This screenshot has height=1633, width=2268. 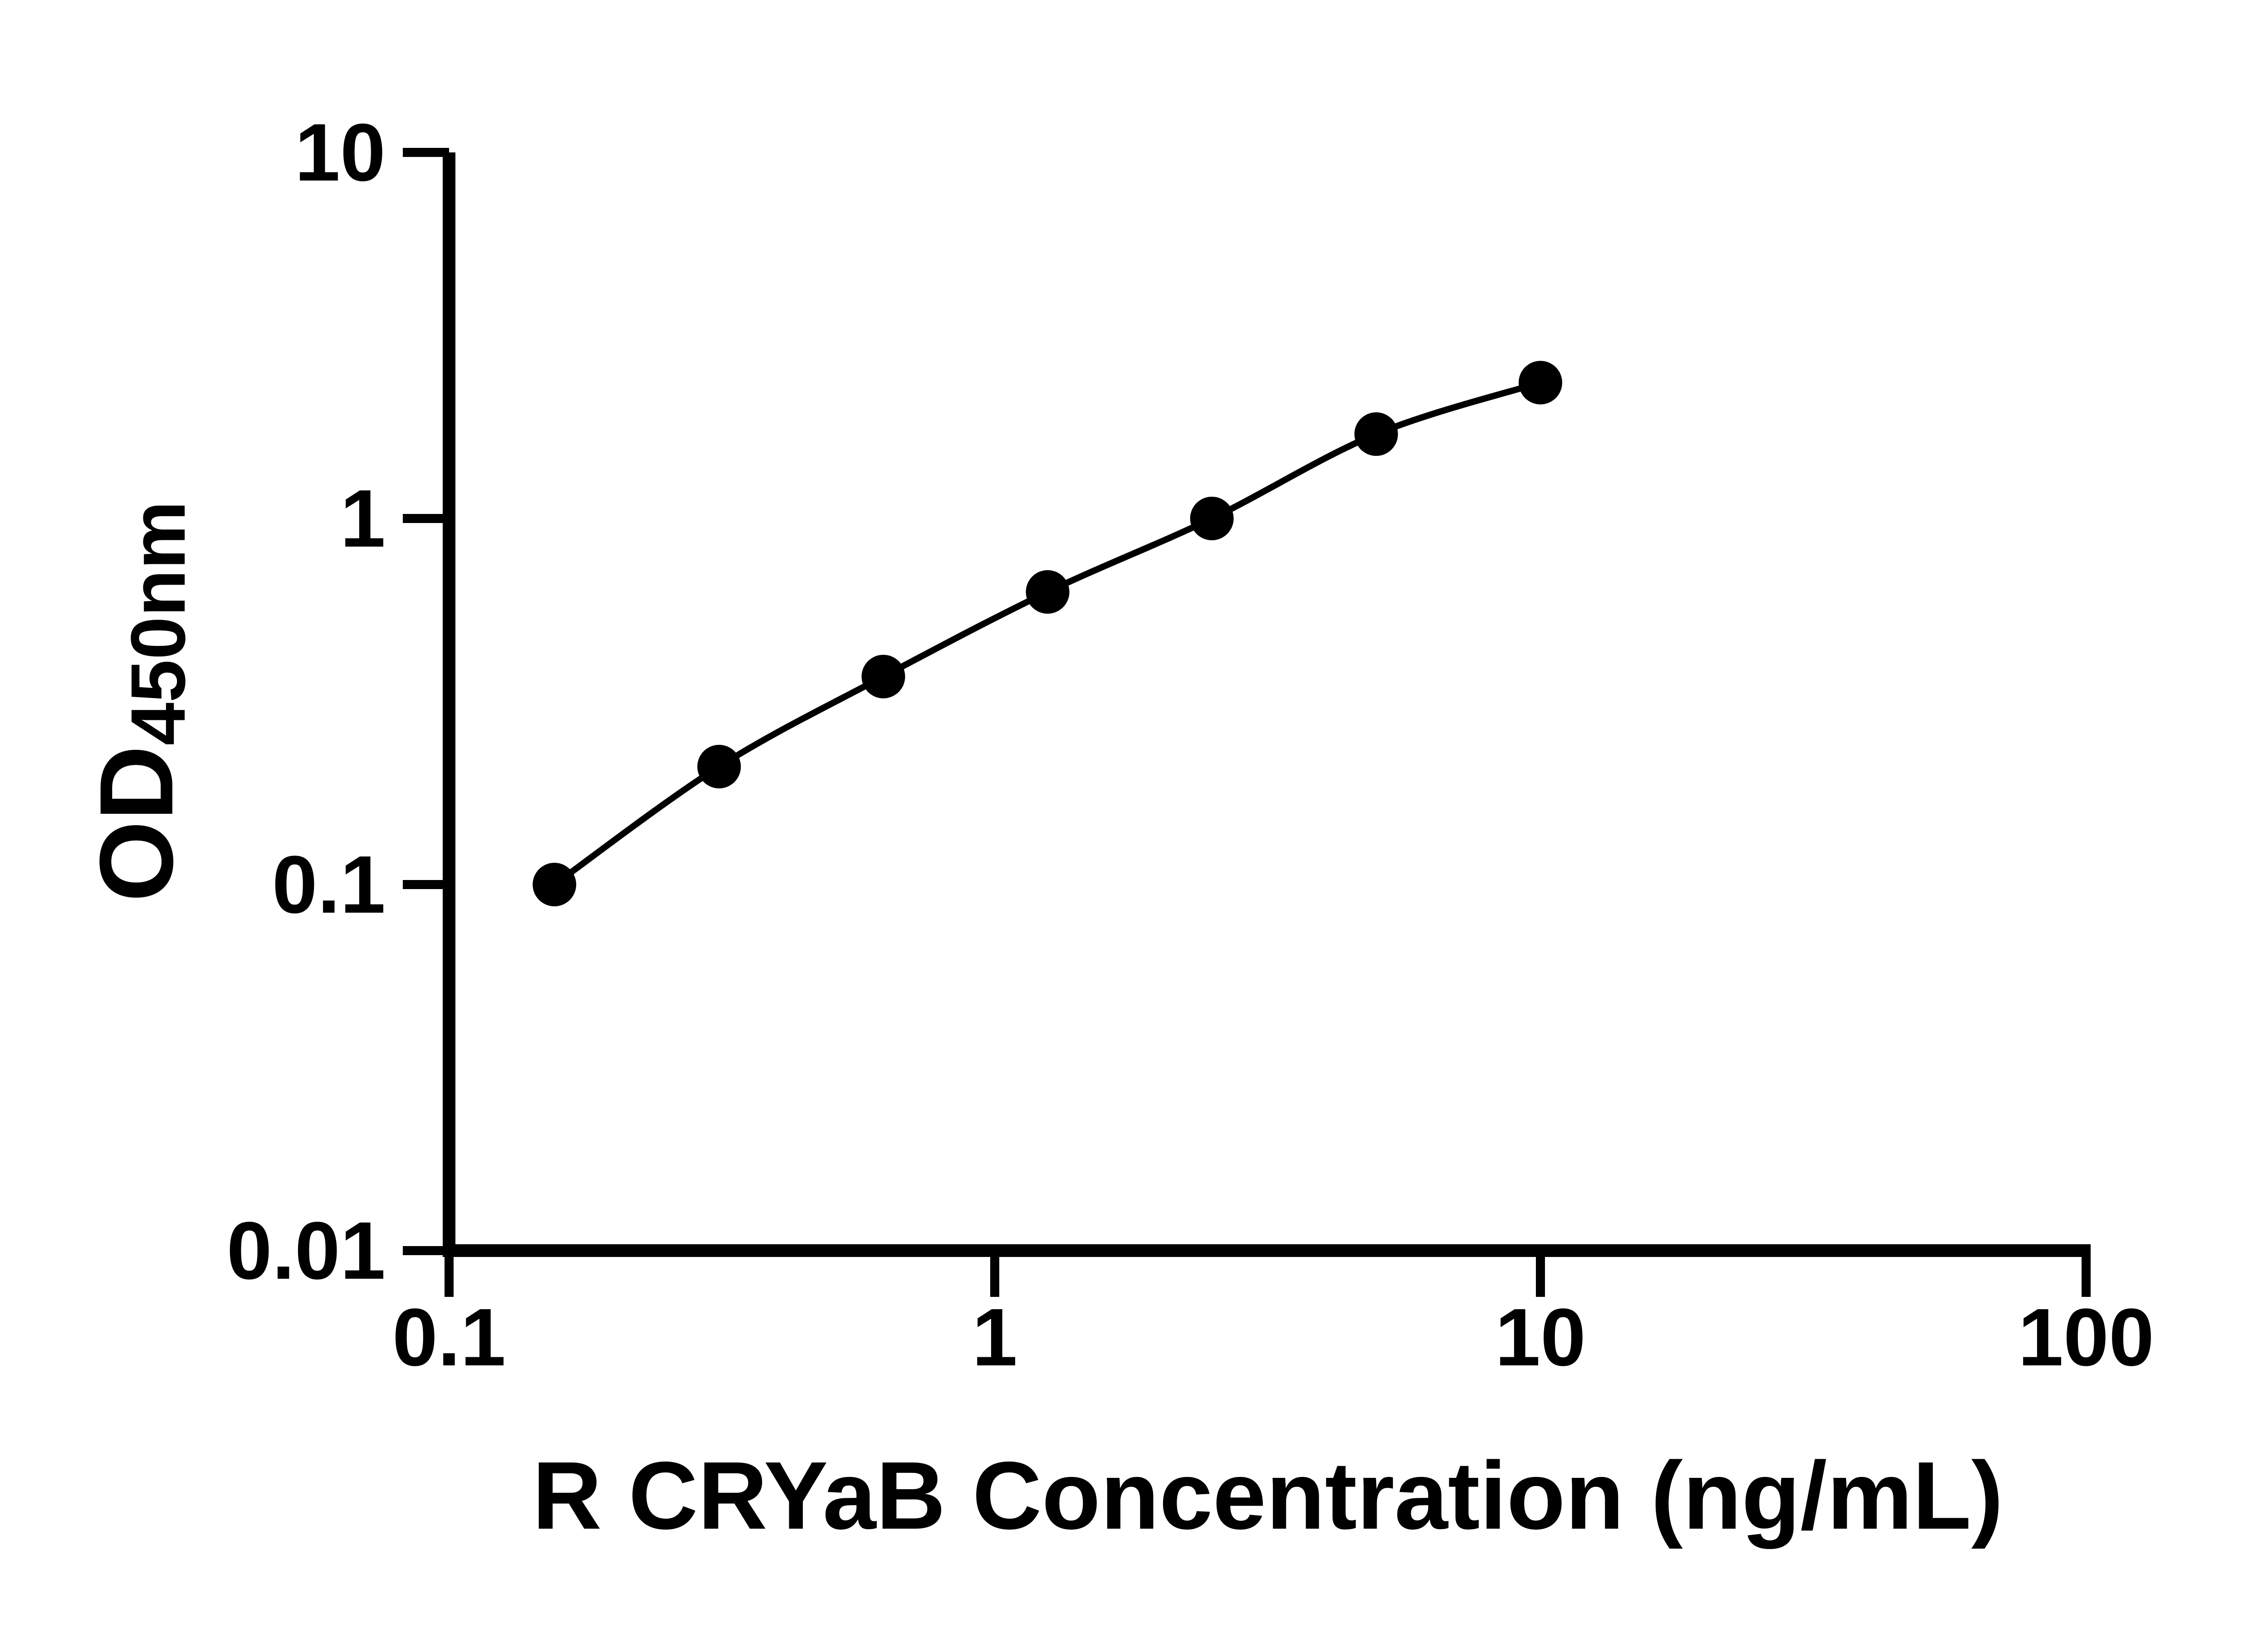 What do you see at coordinates (137, 823) in the screenshot?
I see `y-axis-title-main: OD` at bounding box center [137, 823].